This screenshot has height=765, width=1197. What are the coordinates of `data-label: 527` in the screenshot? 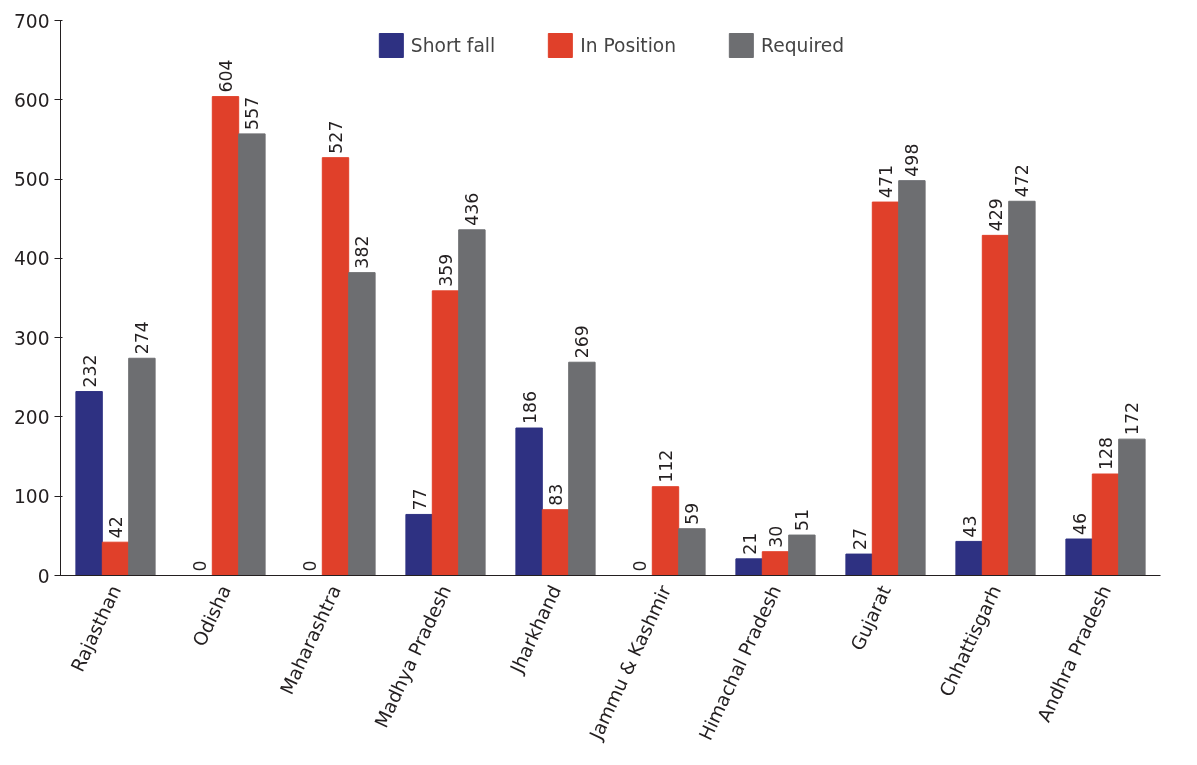 It's located at (336, 137).